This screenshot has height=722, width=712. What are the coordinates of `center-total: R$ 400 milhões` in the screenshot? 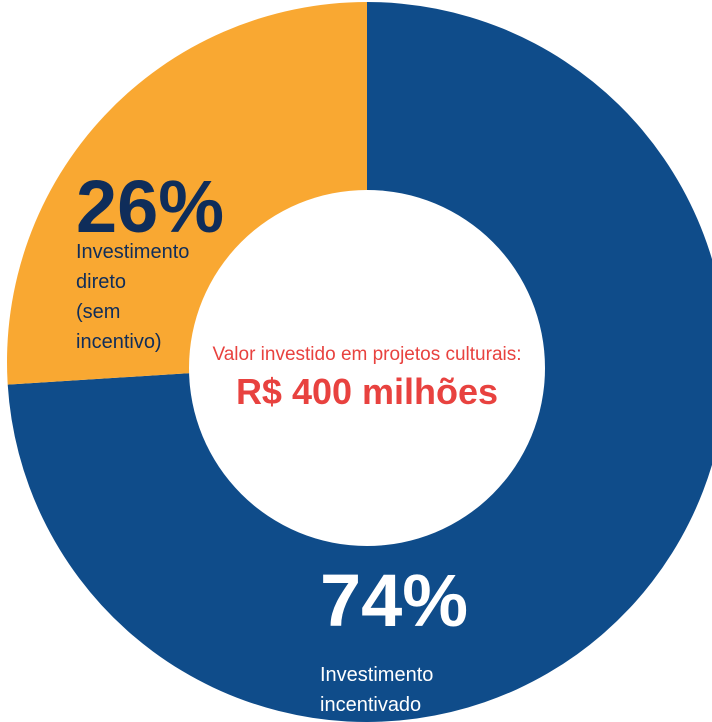 It's located at (367, 391).